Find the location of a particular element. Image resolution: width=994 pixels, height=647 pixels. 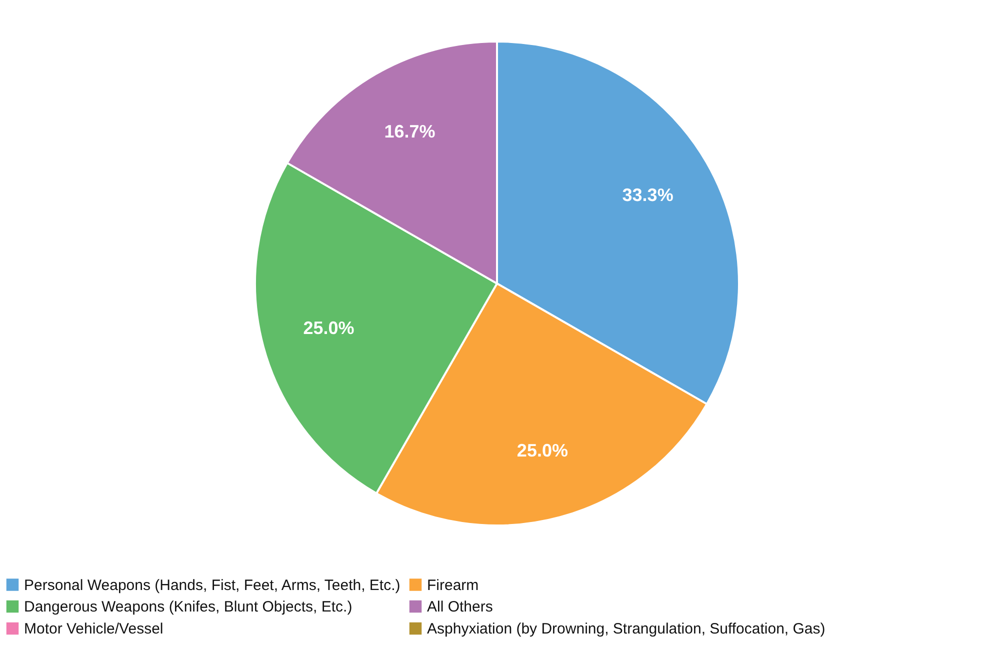

legend-label: Dangerous Weapons (Knifes, Blunt Objects, Etc.) is located at coordinates (188, 607).